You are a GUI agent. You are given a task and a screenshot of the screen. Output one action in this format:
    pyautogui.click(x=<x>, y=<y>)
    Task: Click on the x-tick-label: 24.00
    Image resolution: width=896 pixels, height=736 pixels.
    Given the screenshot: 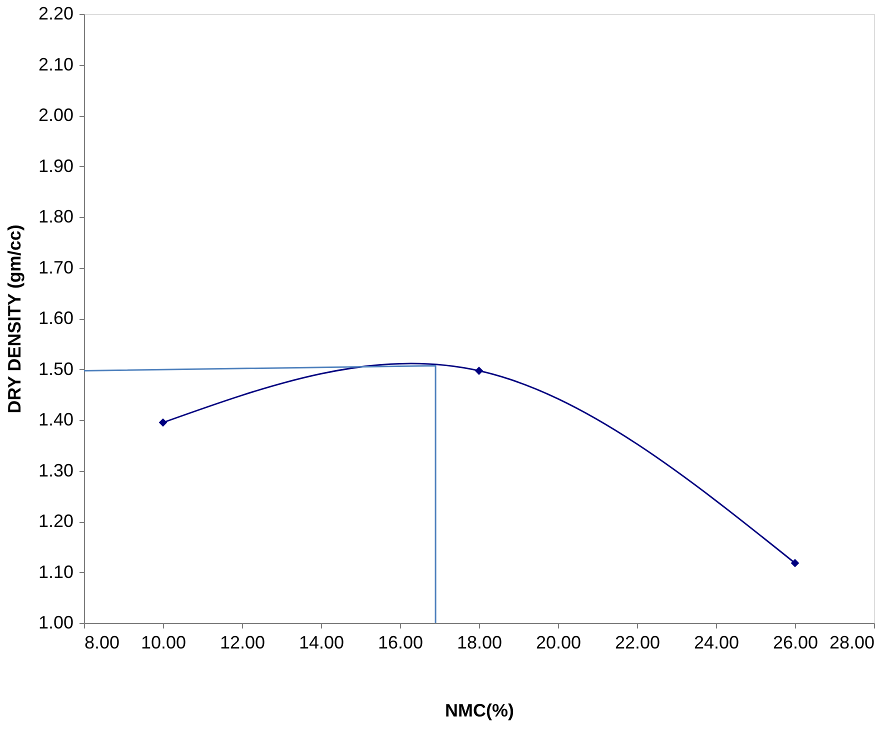 What is the action you would take?
    pyautogui.click(x=717, y=642)
    